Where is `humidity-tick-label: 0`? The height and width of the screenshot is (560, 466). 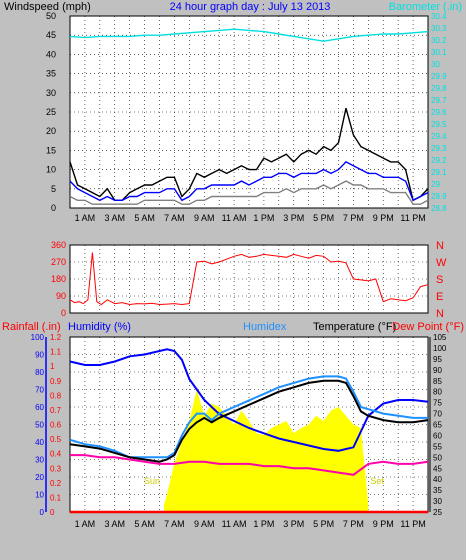 humidity-tick-label: 0 is located at coordinates (42, 512).